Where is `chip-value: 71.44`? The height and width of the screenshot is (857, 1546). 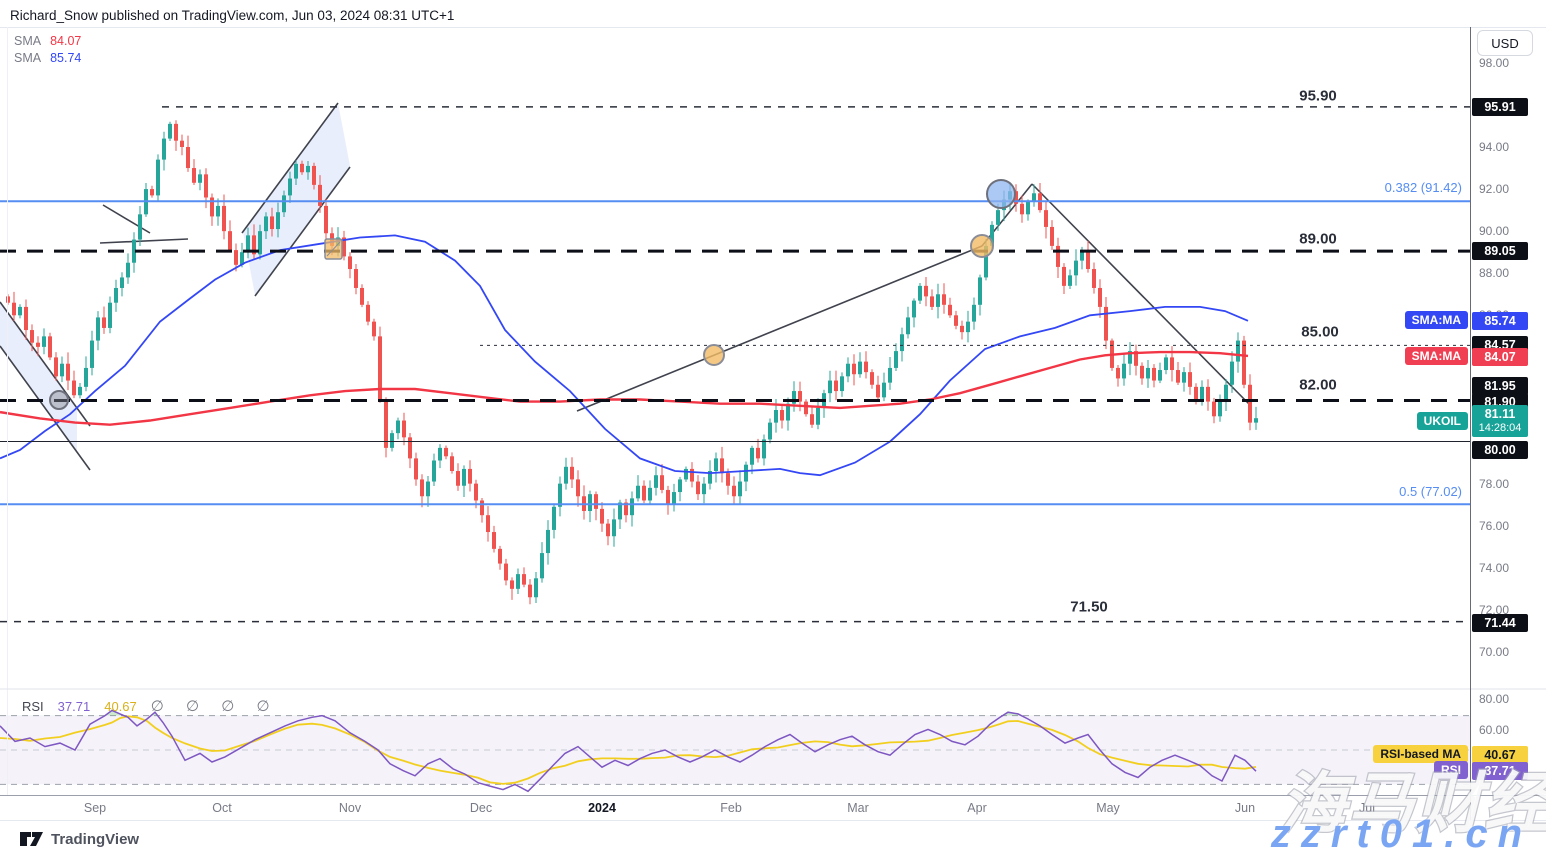 chip-value: 71.44 is located at coordinates (1500, 623).